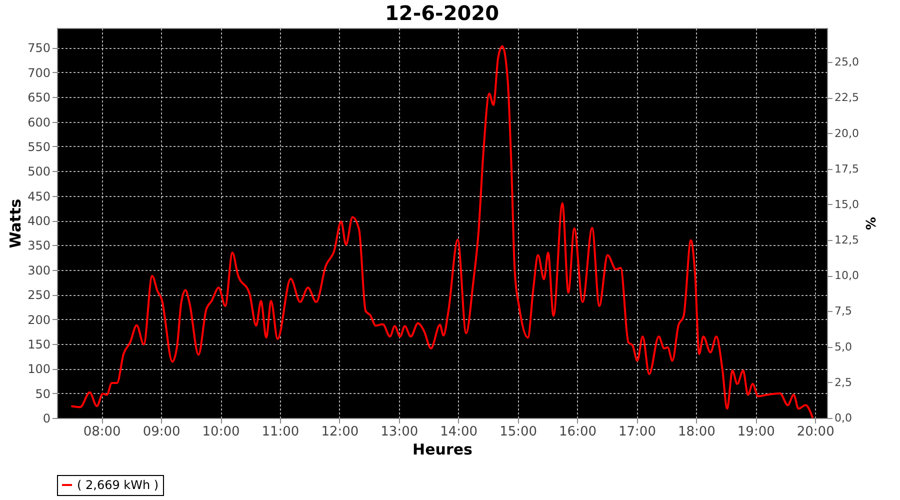 The image size is (900, 500). What do you see at coordinates (756, 432) in the screenshot?
I see `x-tick-label: 19:00` at bounding box center [756, 432].